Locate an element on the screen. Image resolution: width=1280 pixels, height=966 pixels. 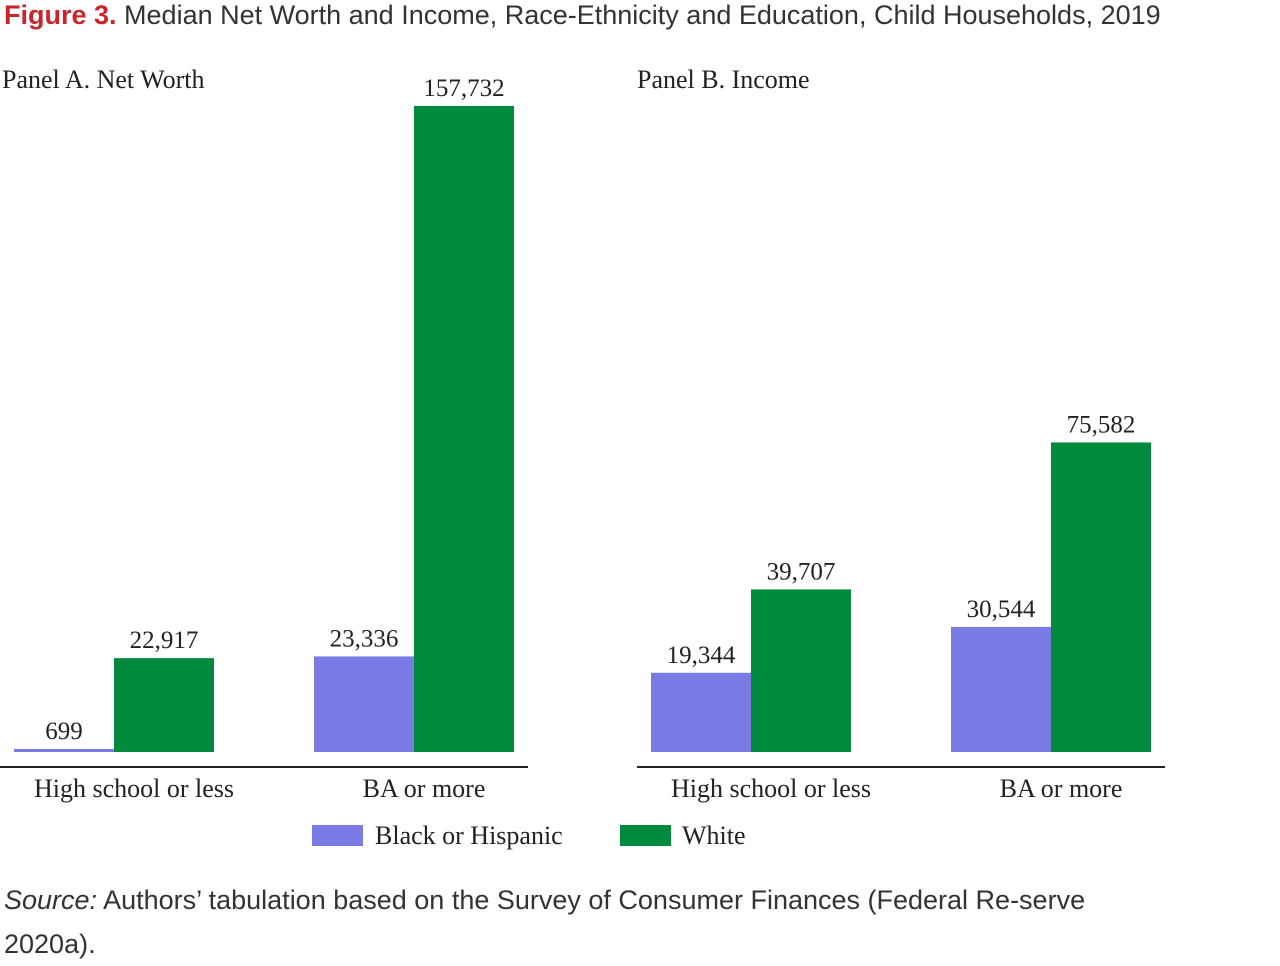
legend-label: White is located at coordinates (714, 835).